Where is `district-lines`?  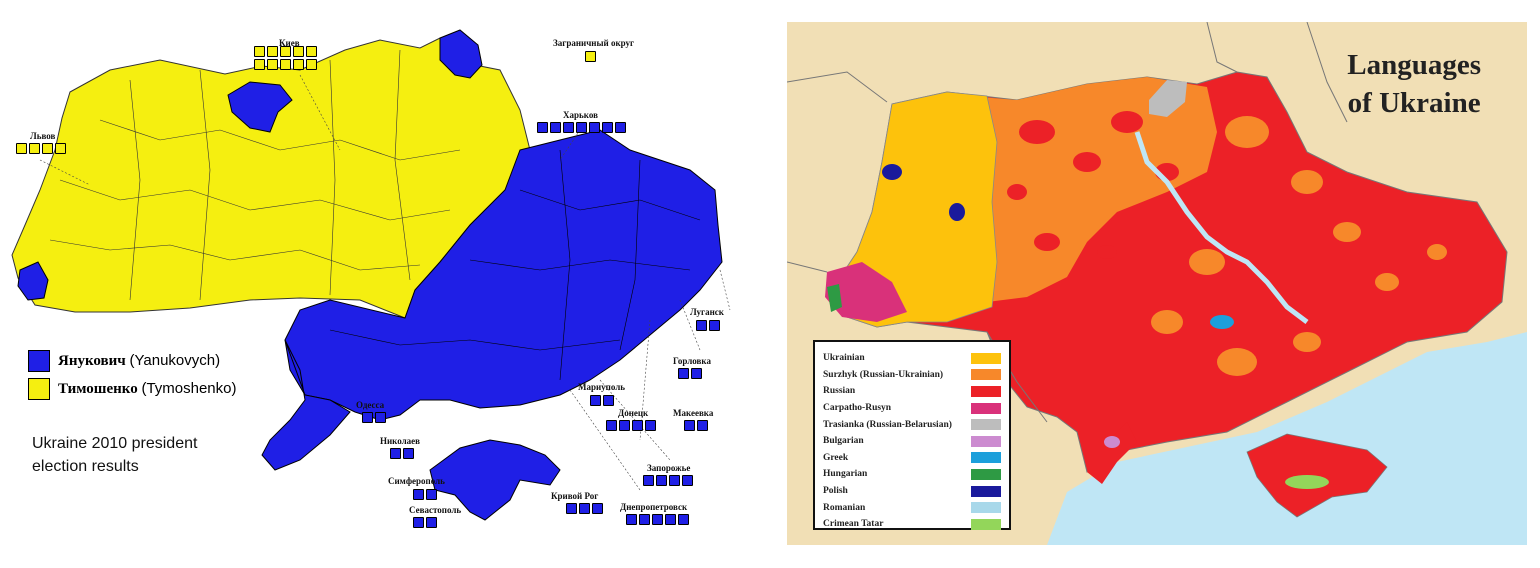
district-lines is located at coordinates (255, 175).